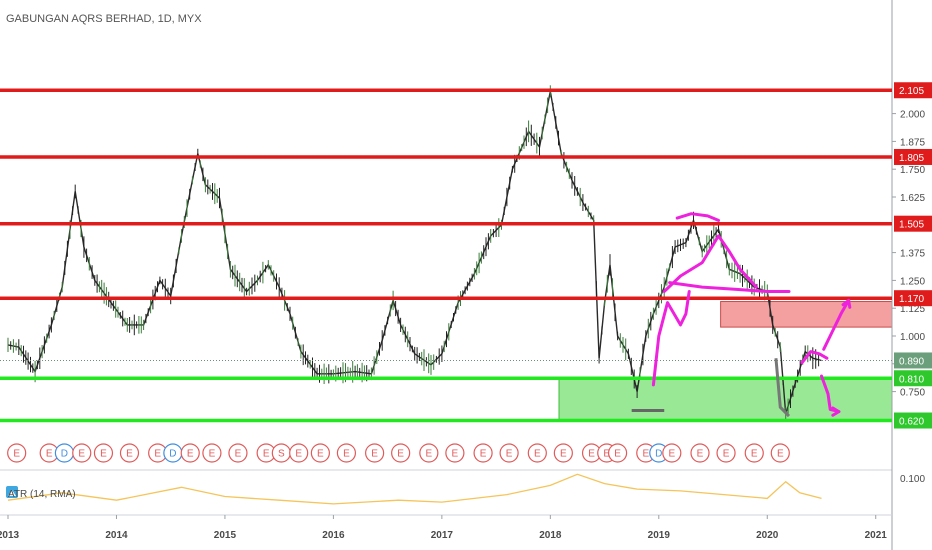 The height and width of the screenshot is (550, 932). What do you see at coordinates (767, 535) in the screenshot?
I see `x-tick-label: 2020` at bounding box center [767, 535].